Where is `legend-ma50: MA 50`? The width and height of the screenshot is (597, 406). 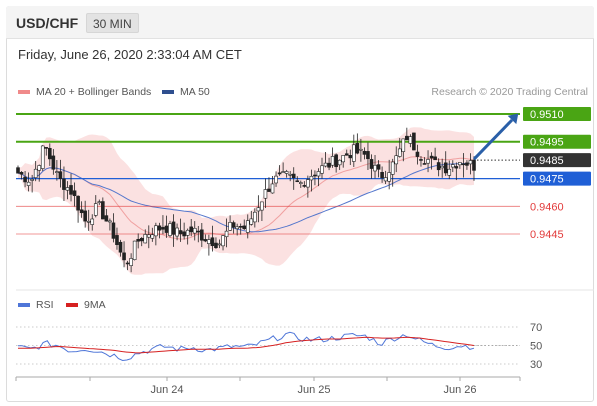 legend-ma50: MA 50 is located at coordinates (186, 92).